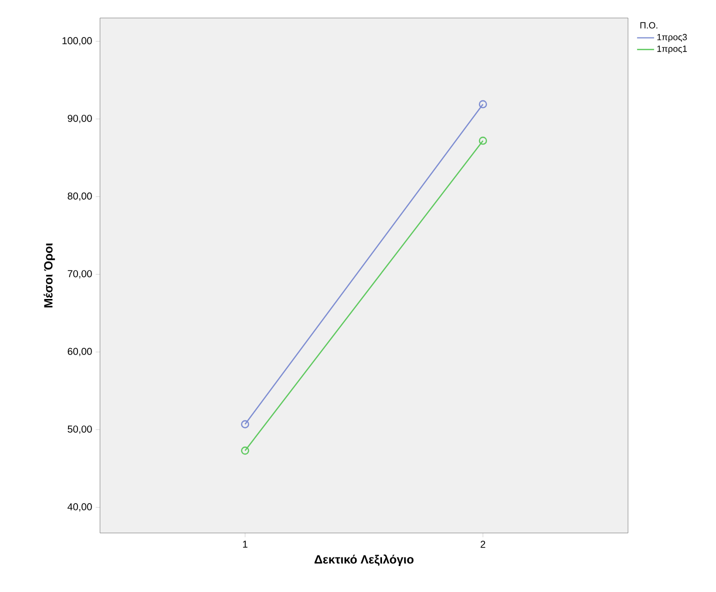  What do you see at coordinates (80, 352) in the screenshot?
I see `y-tick-label: 60,00` at bounding box center [80, 352].